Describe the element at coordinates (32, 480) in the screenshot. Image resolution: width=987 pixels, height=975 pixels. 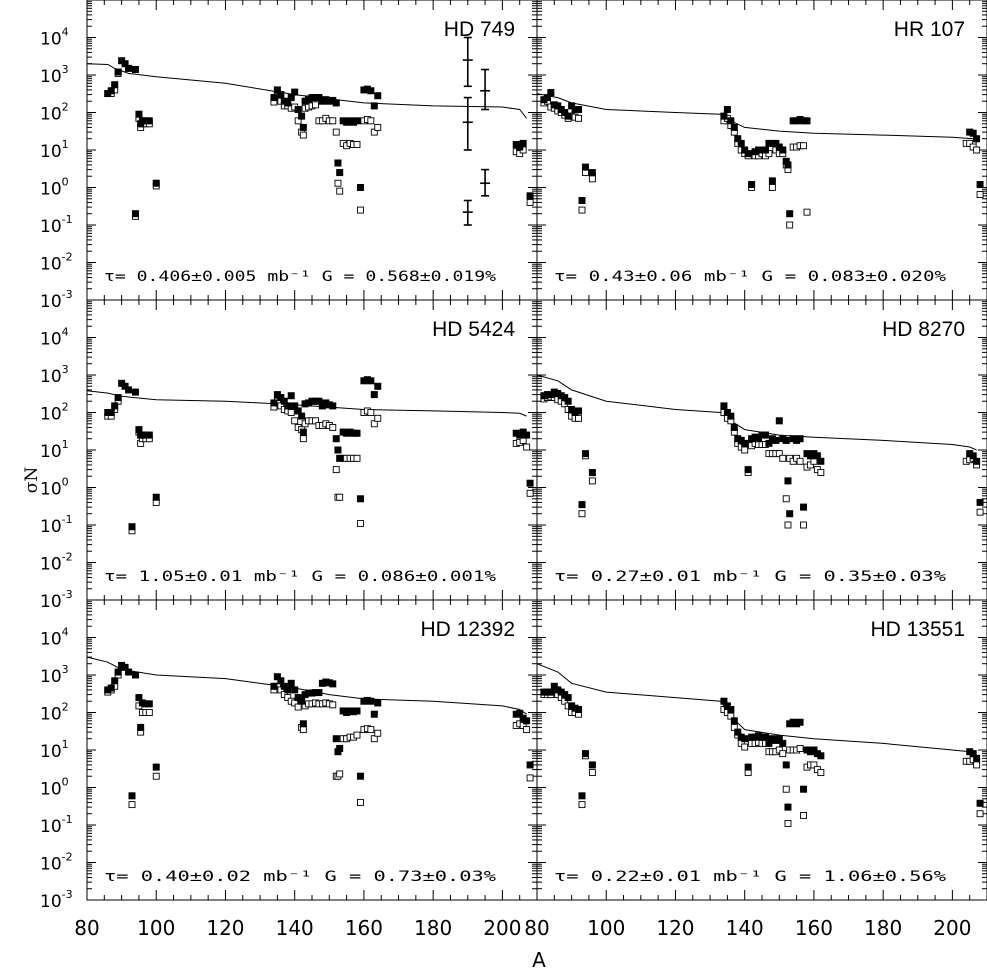
I see `y-axis-title: σN` at that location.